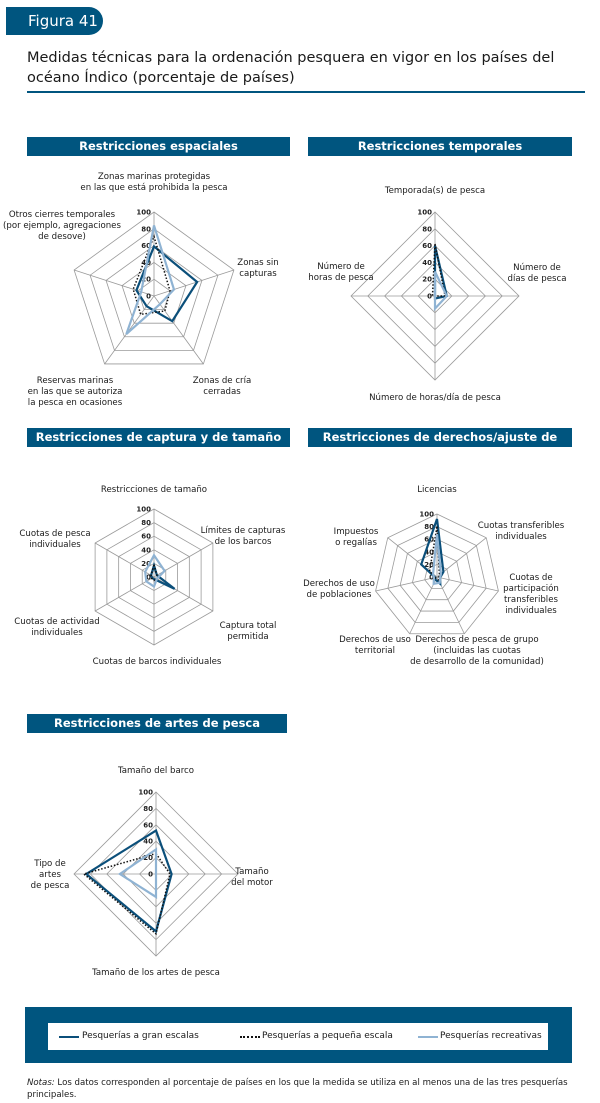 This screenshot has height=1103, width=600. Describe the element at coordinates (157, 723) in the screenshot. I see `panel-title-artes: Restricciones de artes de pesca` at that location.